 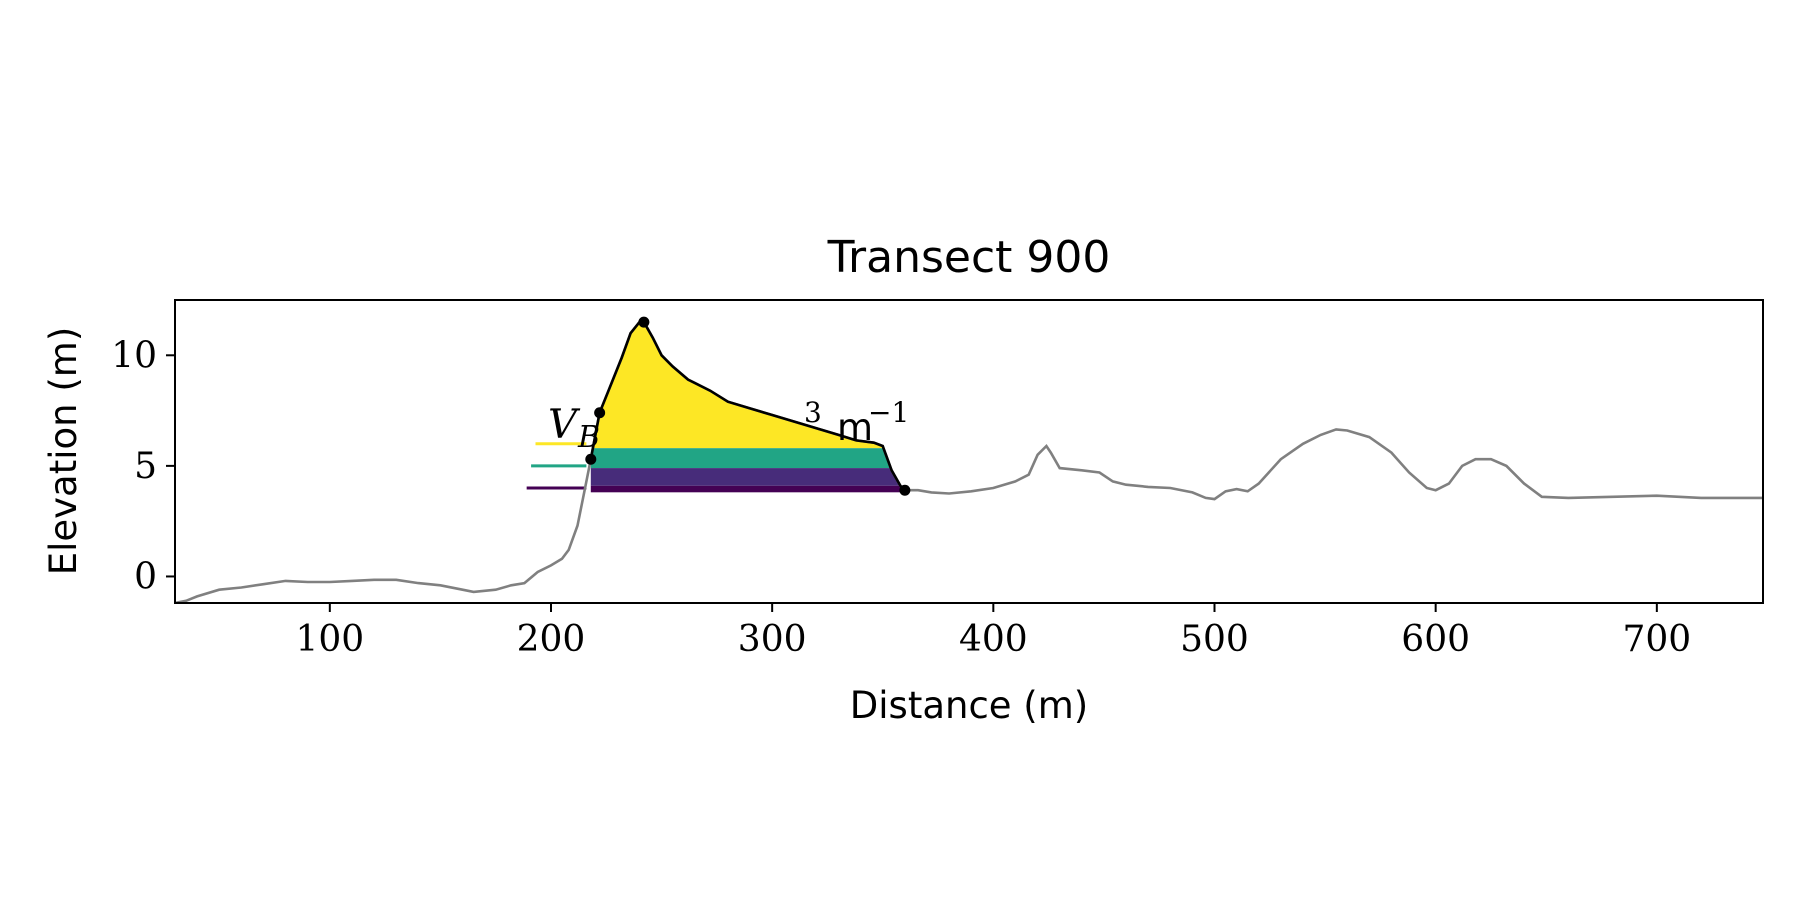 I want to click on y-tick-label: 0, so click(x=145, y=576).